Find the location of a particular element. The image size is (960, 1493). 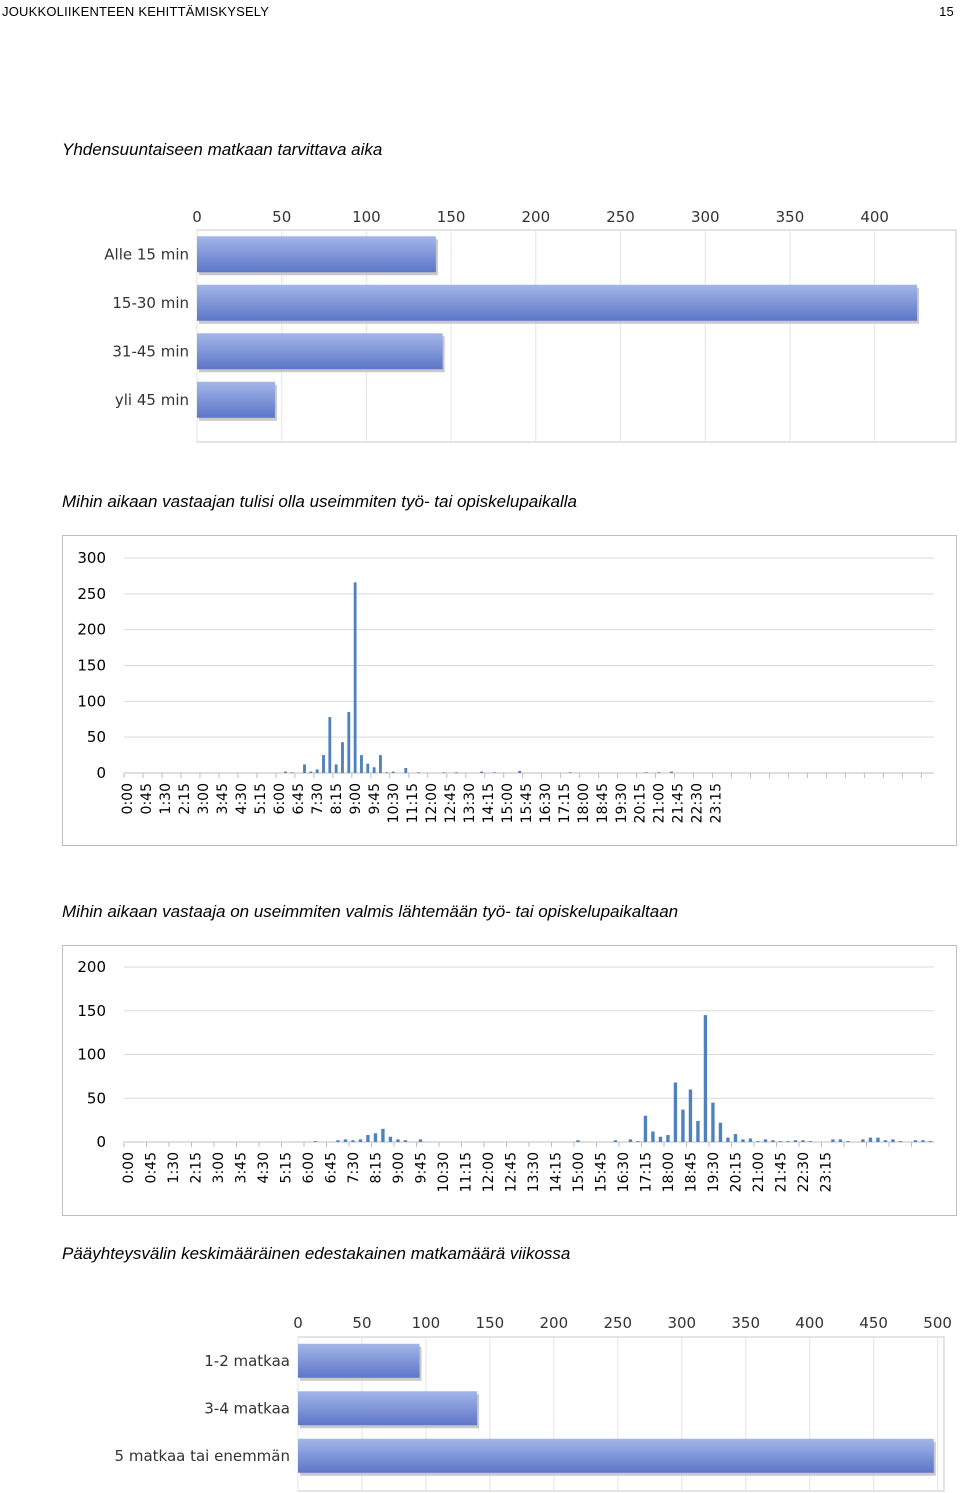

y-tick-label: 300 is located at coordinates (91, 558).